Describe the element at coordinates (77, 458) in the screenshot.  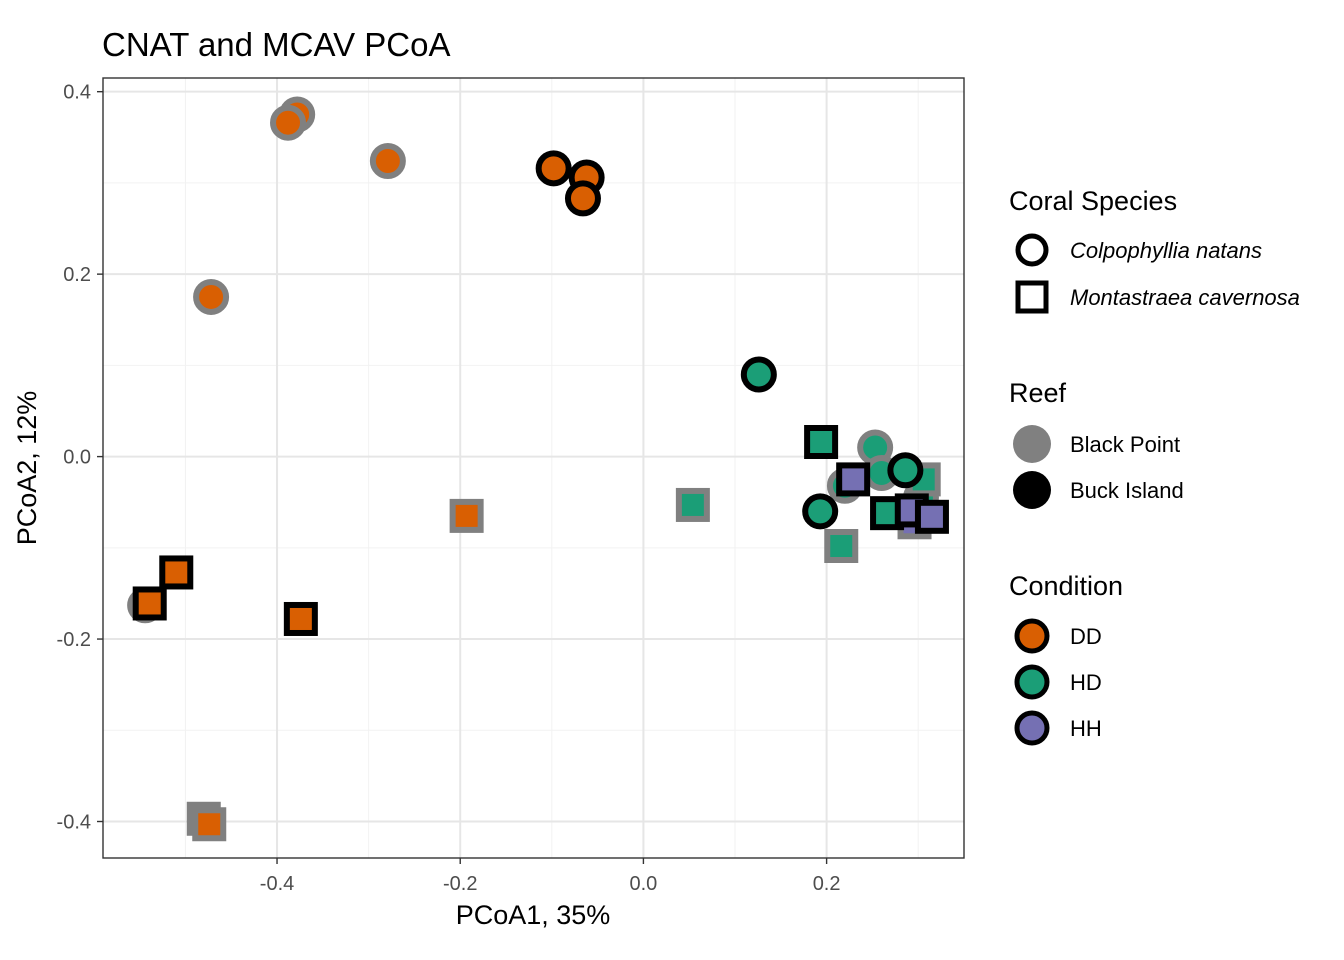
I see `y-tick-label: 0.0` at that location.